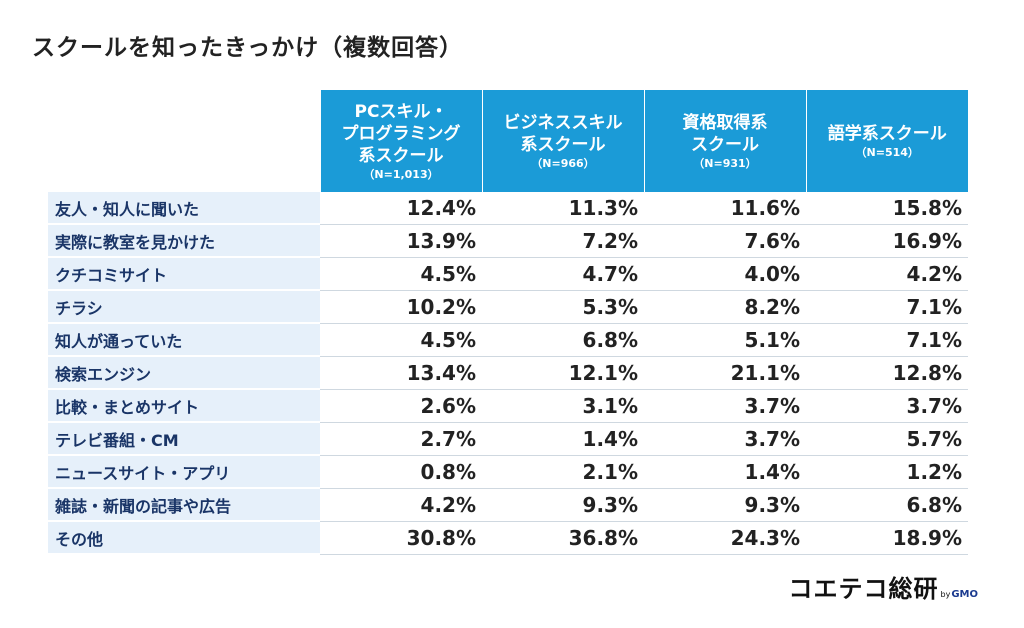 The height and width of the screenshot is (628, 1024). I want to click on table-cell-value: 13.4%, so click(401, 373).